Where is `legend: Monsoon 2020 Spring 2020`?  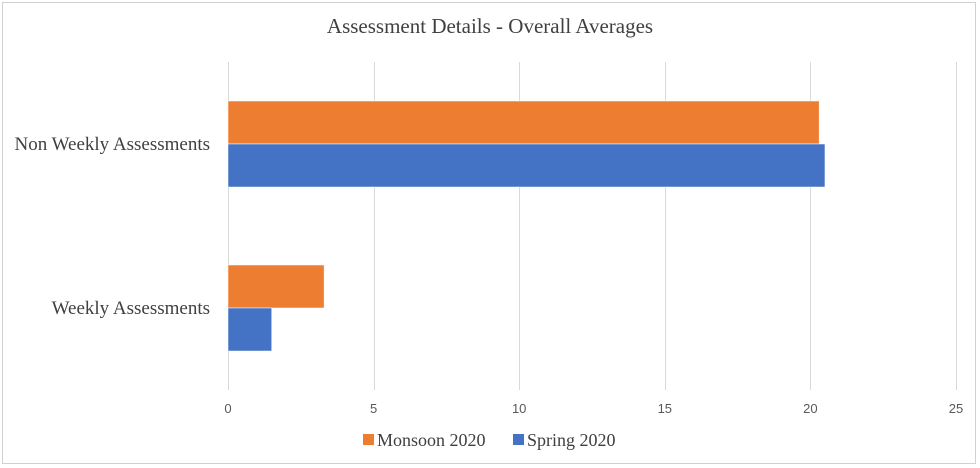
legend: Monsoon 2020 Spring 2020 is located at coordinates (489, 440).